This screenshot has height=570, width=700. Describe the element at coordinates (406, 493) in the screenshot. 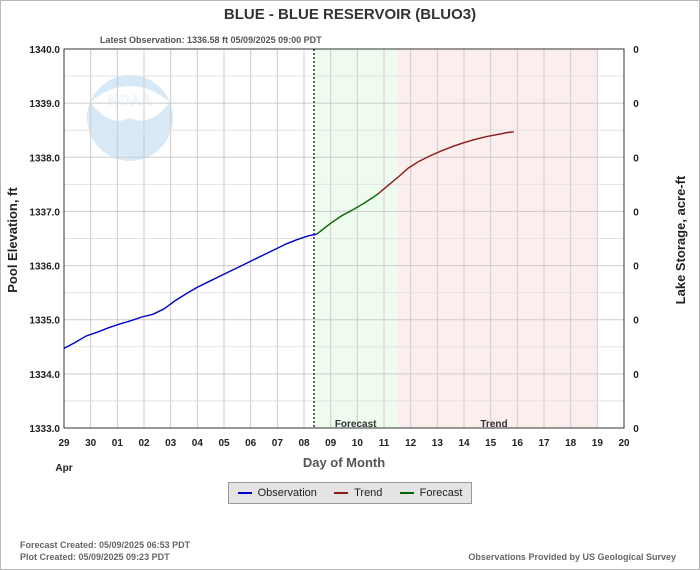

I see `legend-swatch-forecast` at that location.